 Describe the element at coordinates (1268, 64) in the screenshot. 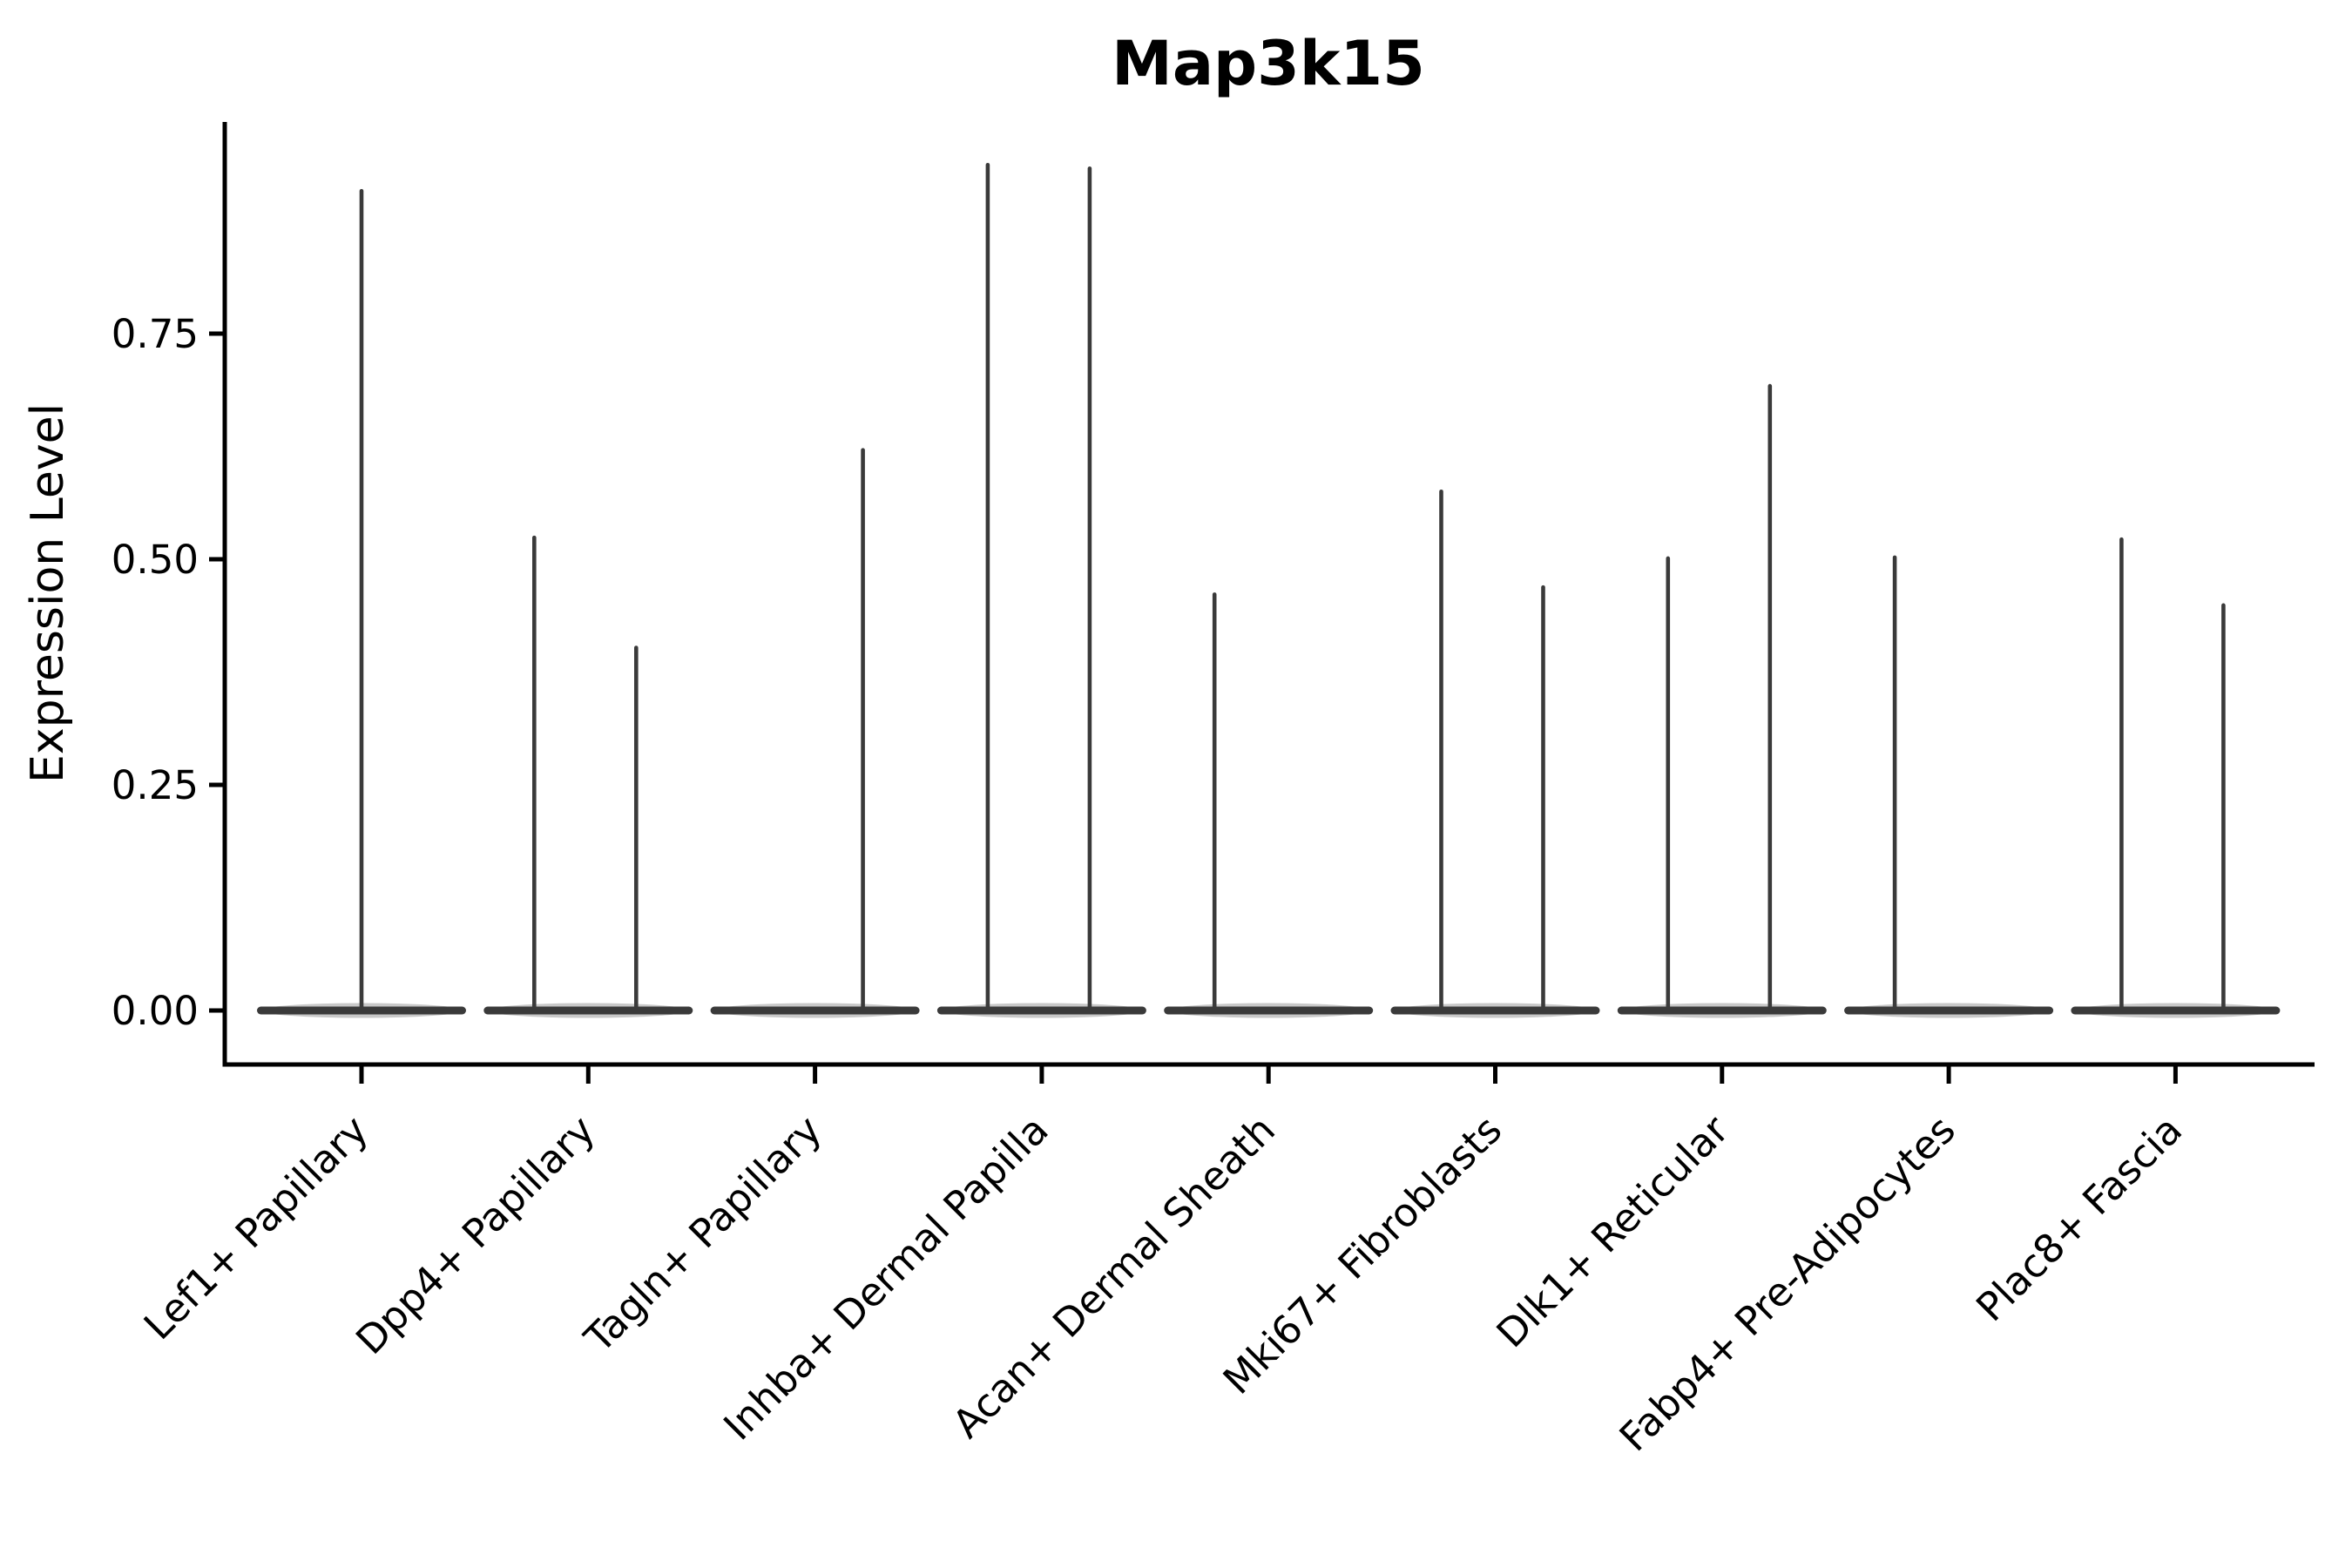

I see `chart-title: Map3k15` at that location.